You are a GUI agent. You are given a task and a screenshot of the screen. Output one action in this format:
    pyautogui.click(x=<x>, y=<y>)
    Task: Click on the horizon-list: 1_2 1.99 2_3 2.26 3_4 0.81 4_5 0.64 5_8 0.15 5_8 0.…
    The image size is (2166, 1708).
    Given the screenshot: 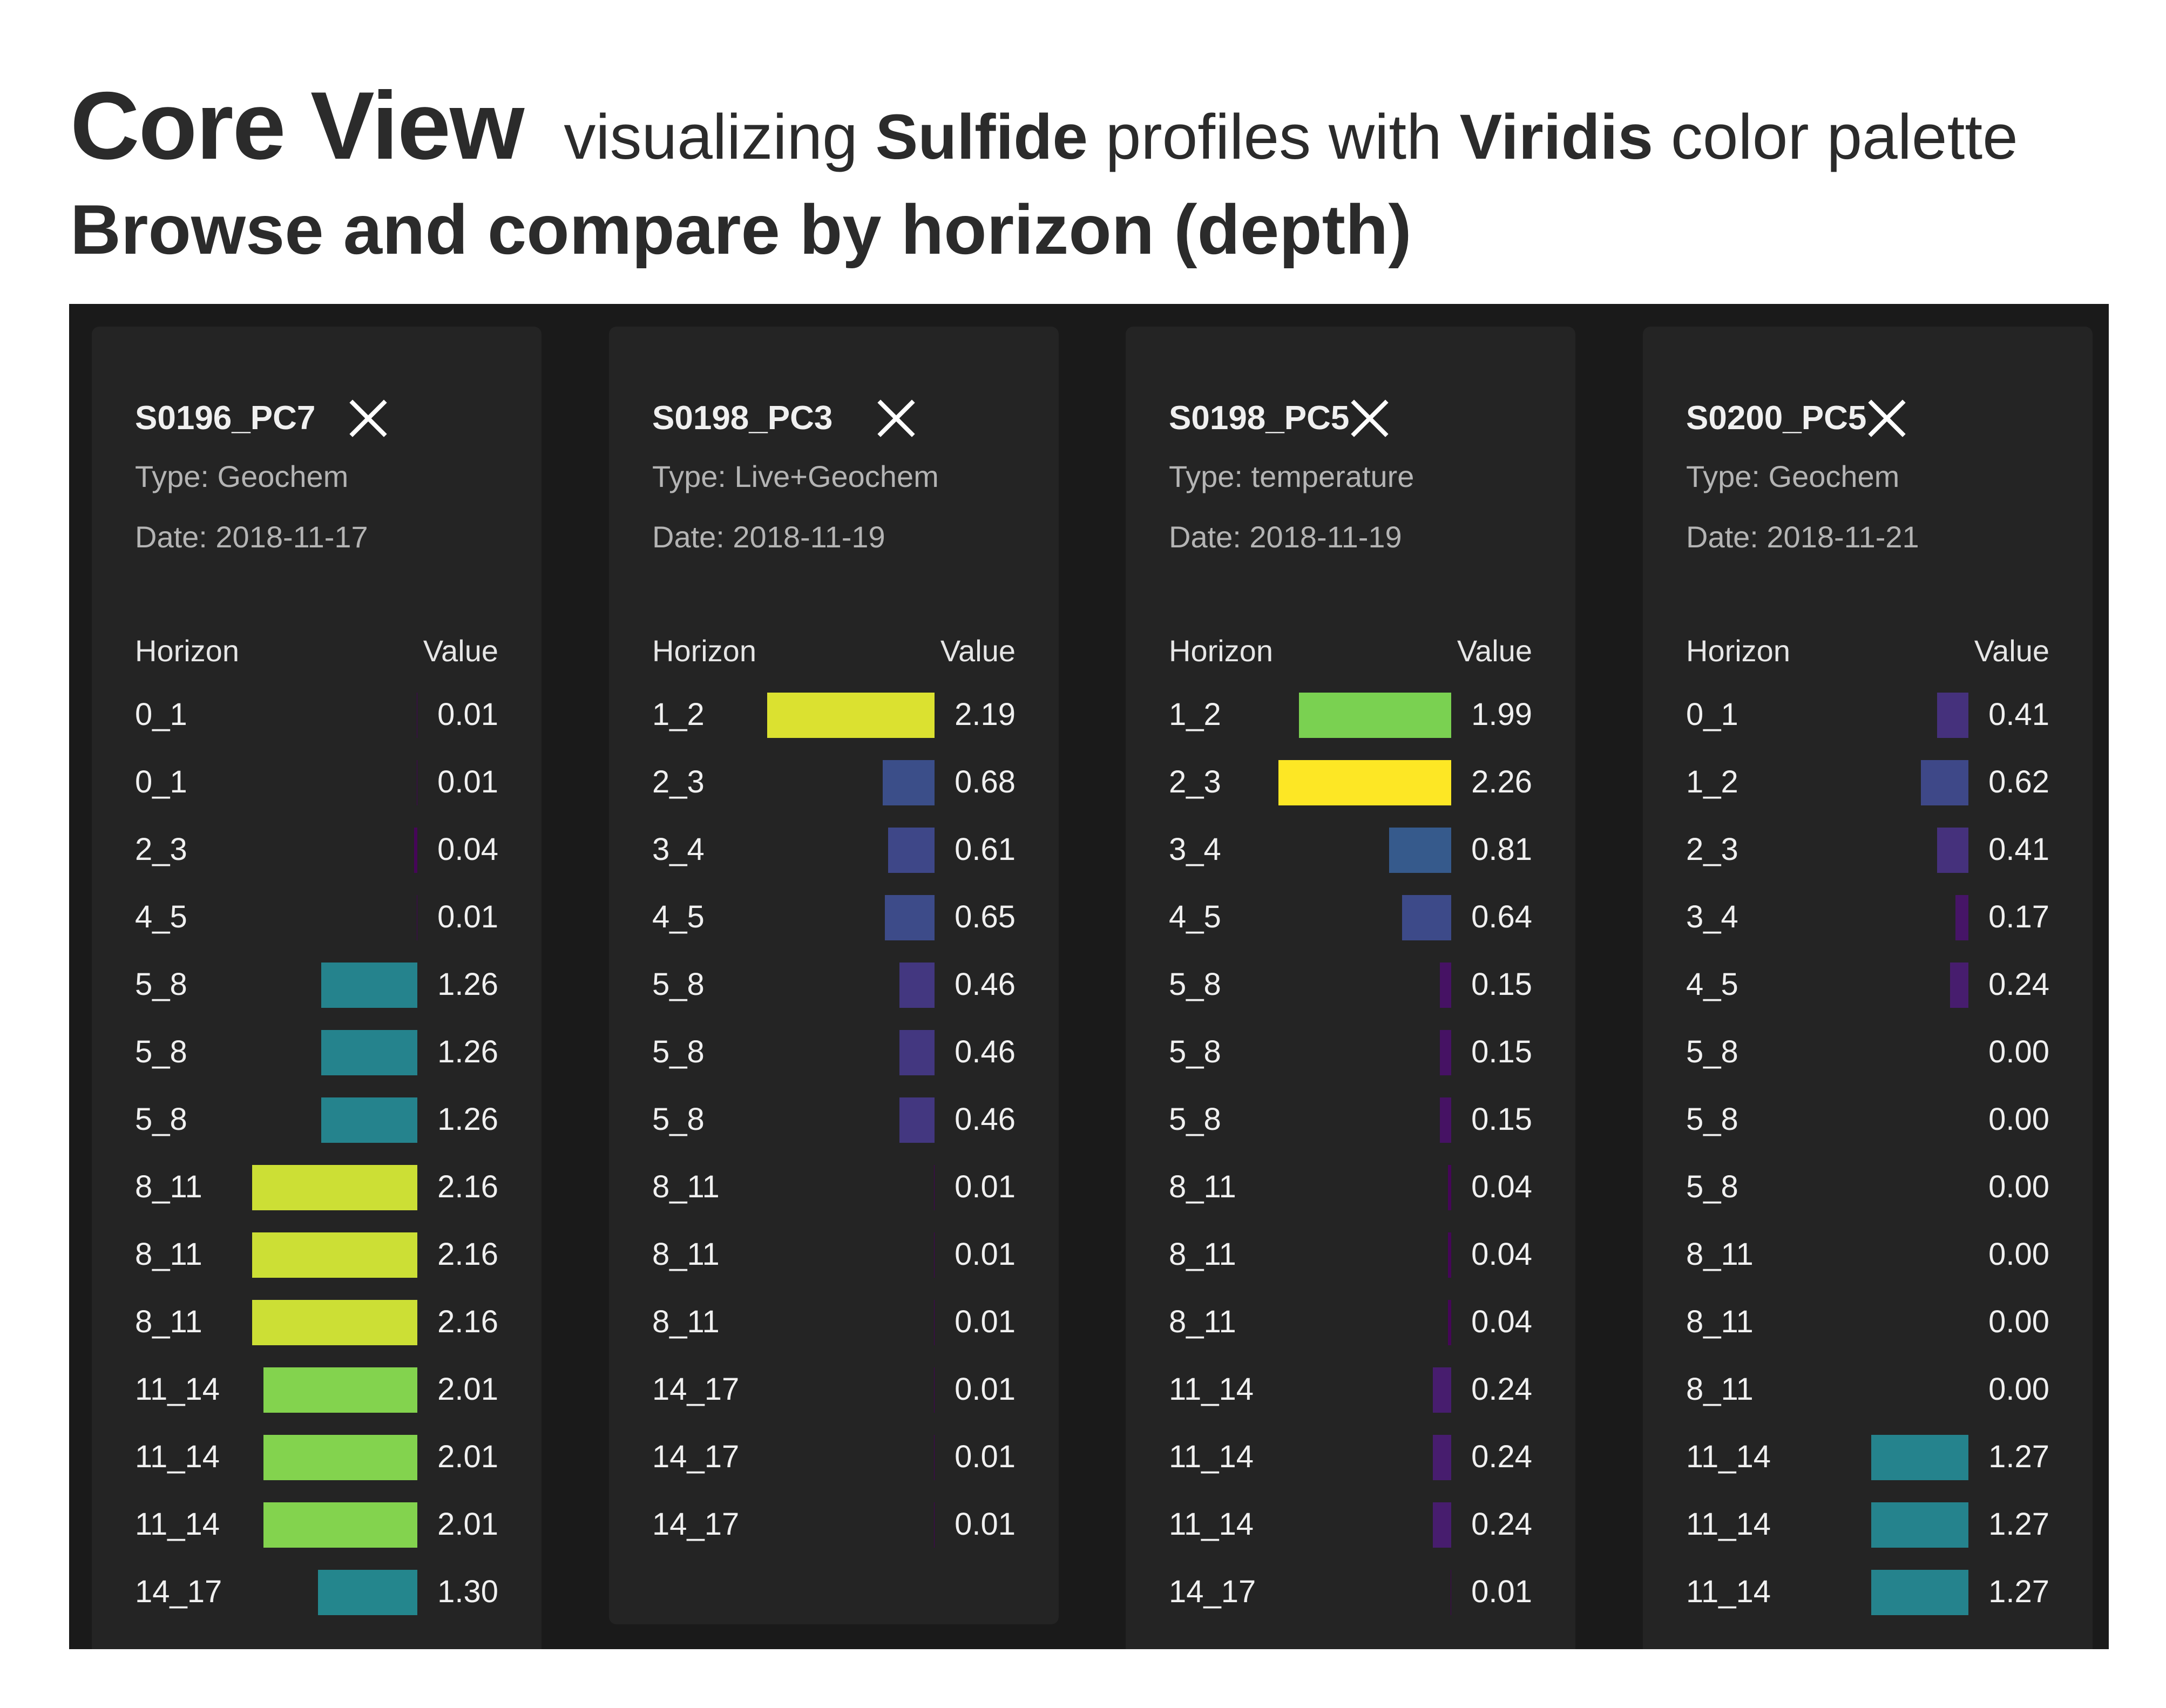 What is the action you would take?
    pyautogui.click(x=1350, y=1153)
    